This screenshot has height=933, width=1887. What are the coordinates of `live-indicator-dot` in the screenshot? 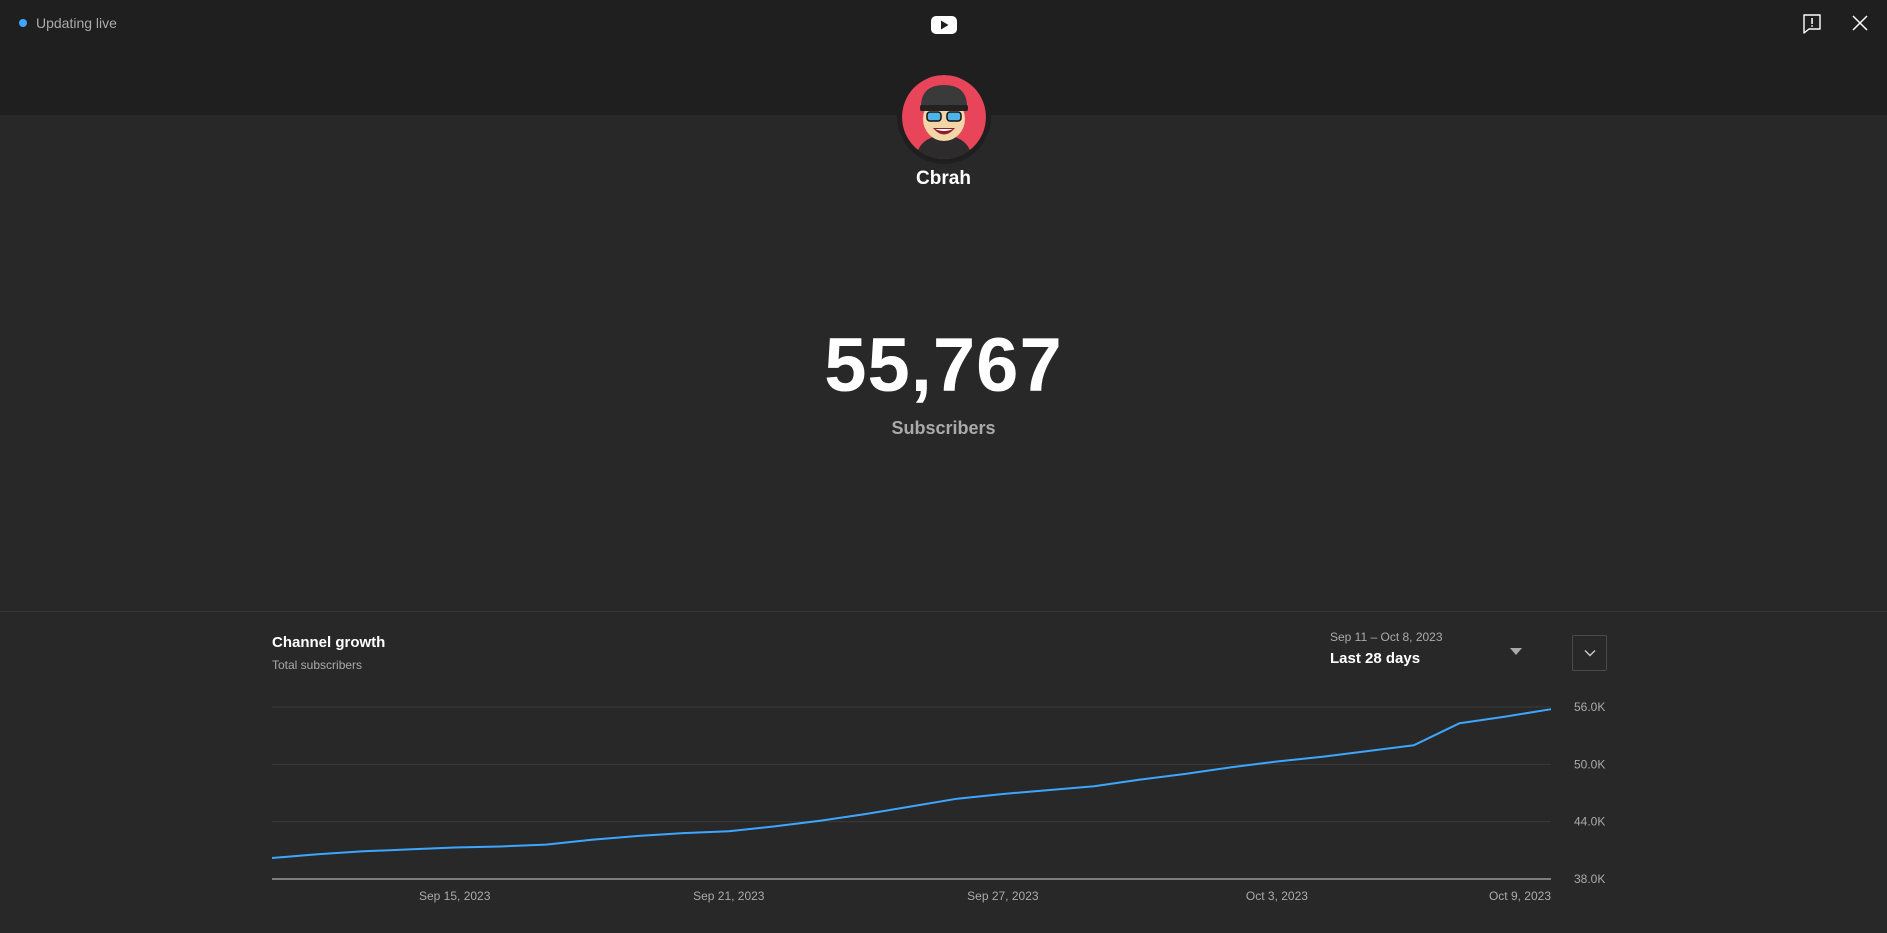 It's located at (23, 23).